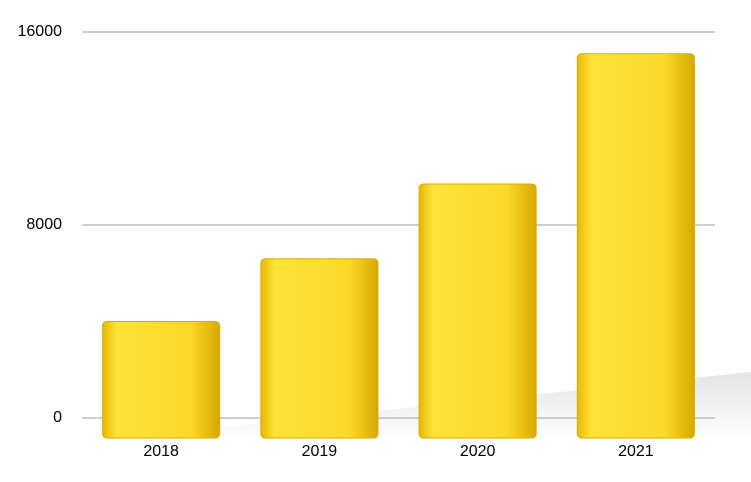 This screenshot has width=751, height=482. Describe the element at coordinates (478, 451) in the screenshot. I see `x-tick-label: 2020` at that location.